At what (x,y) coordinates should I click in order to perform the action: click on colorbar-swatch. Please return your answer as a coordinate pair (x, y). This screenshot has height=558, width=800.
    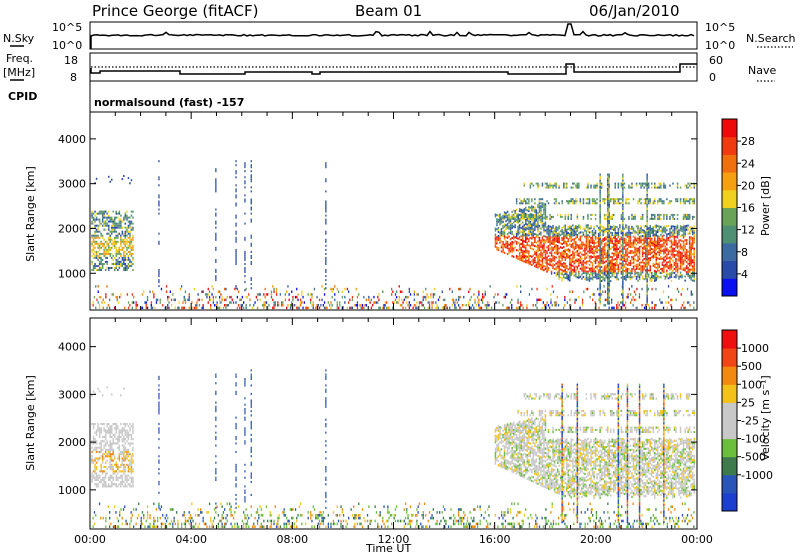
    Looking at the image, I should click on (729, 287).